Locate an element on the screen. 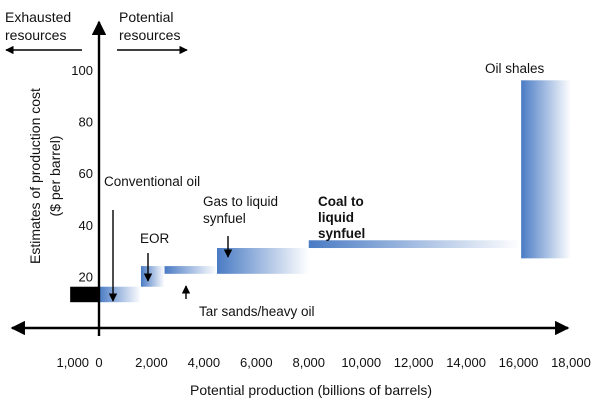 The height and width of the screenshot is (403, 600). annotation-gas-to-liquid: Gas to liquid synfuel is located at coordinates (242, 210).